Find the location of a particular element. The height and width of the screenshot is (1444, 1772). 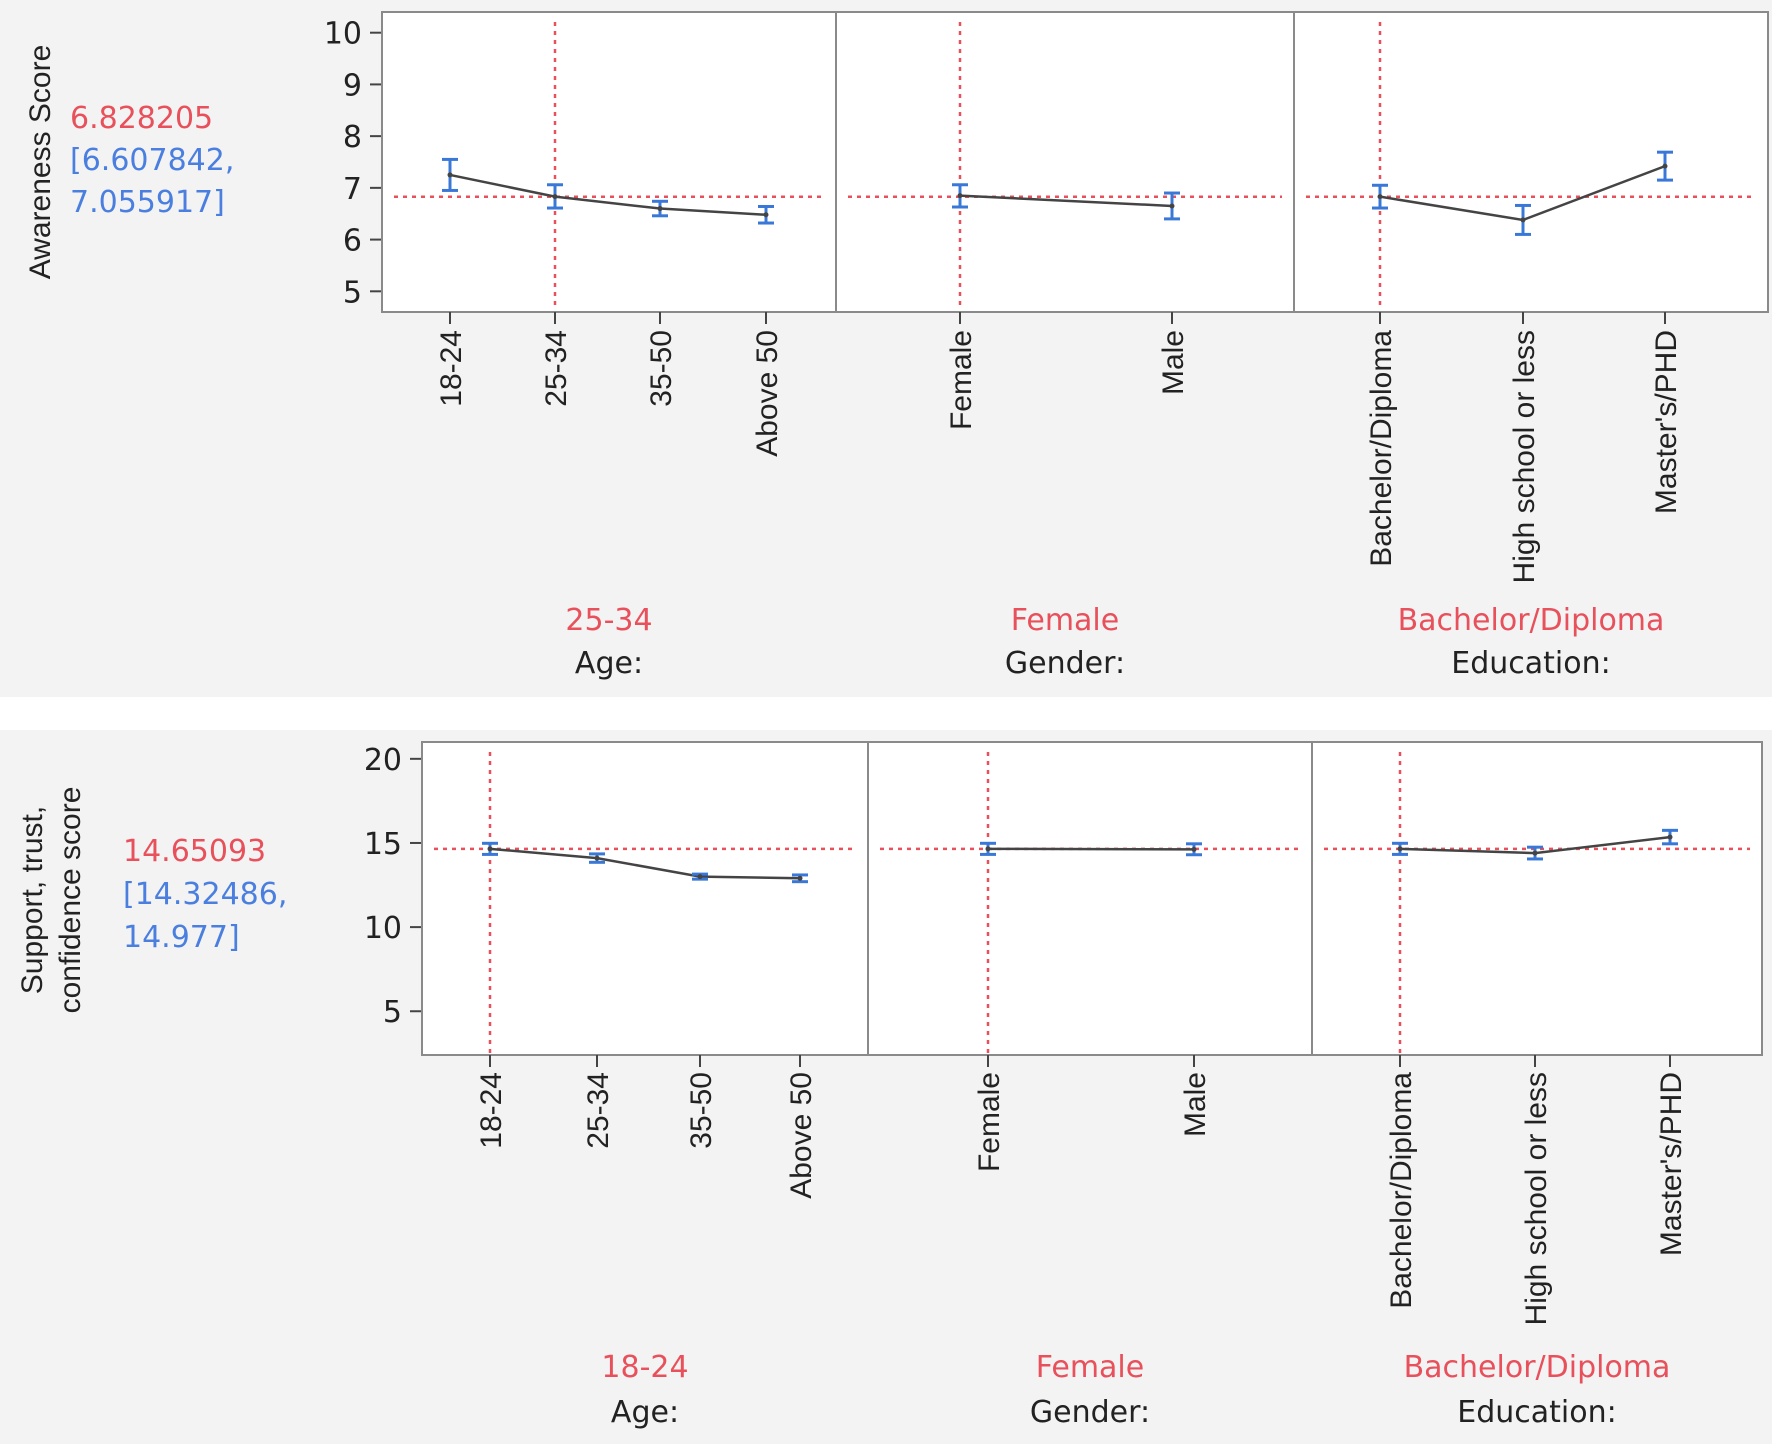

y-tick-label: 9 is located at coordinates (352, 85).